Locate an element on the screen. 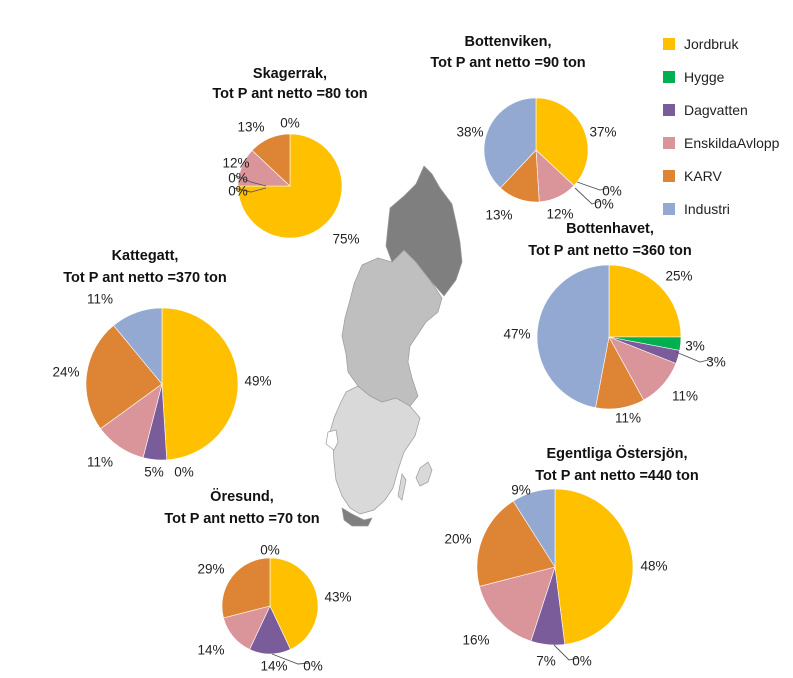 The width and height of the screenshot is (793, 678). data-label-bottenhavet-enskildaavlopp: 11% is located at coordinates (685, 396).